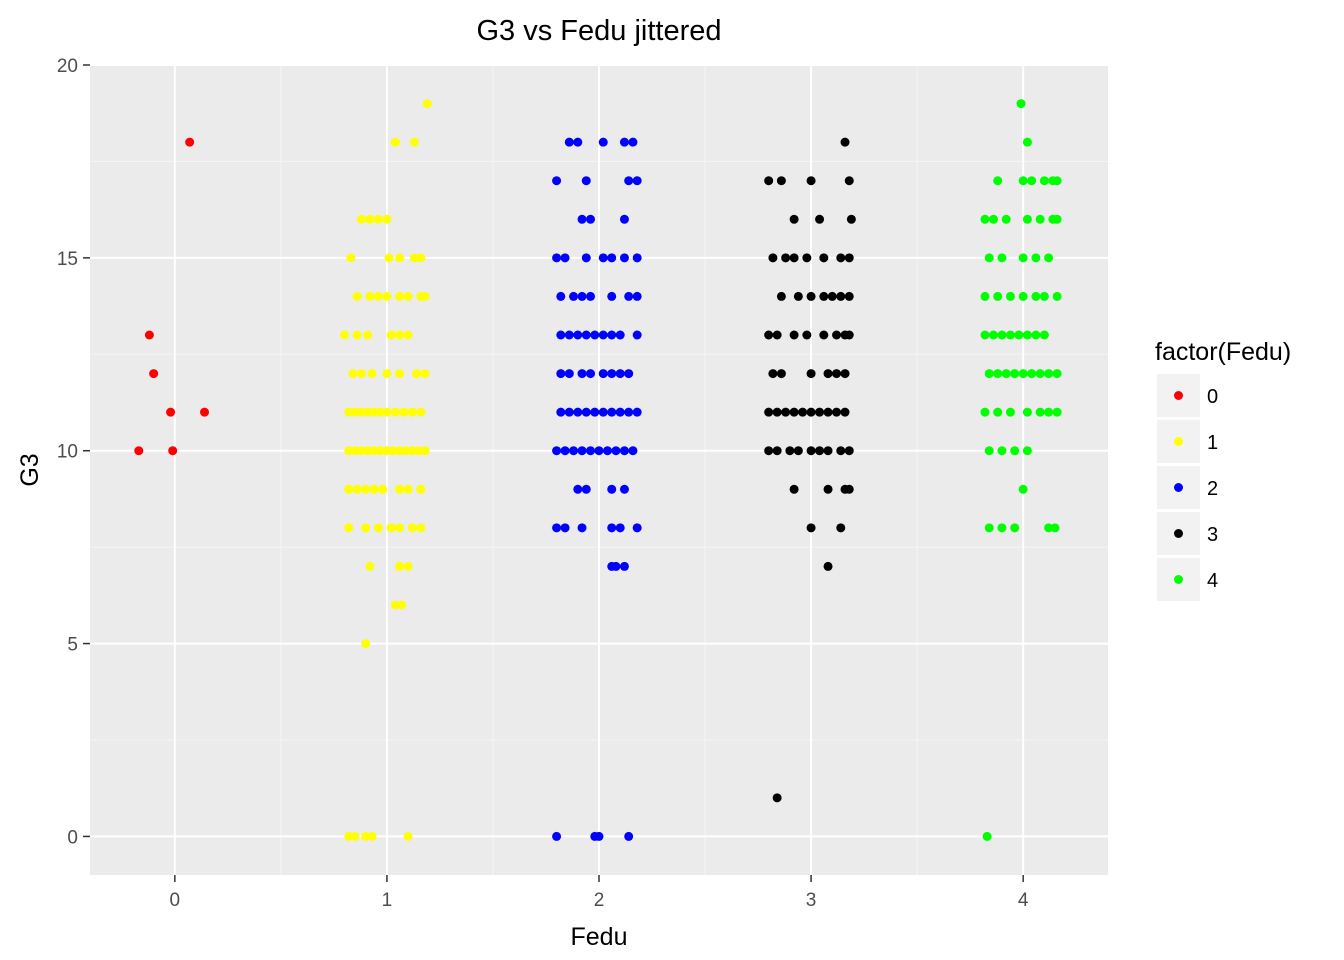 The image size is (1344, 960). Describe the element at coordinates (387, 900) in the screenshot. I see `x-tick-label: 1` at that location.